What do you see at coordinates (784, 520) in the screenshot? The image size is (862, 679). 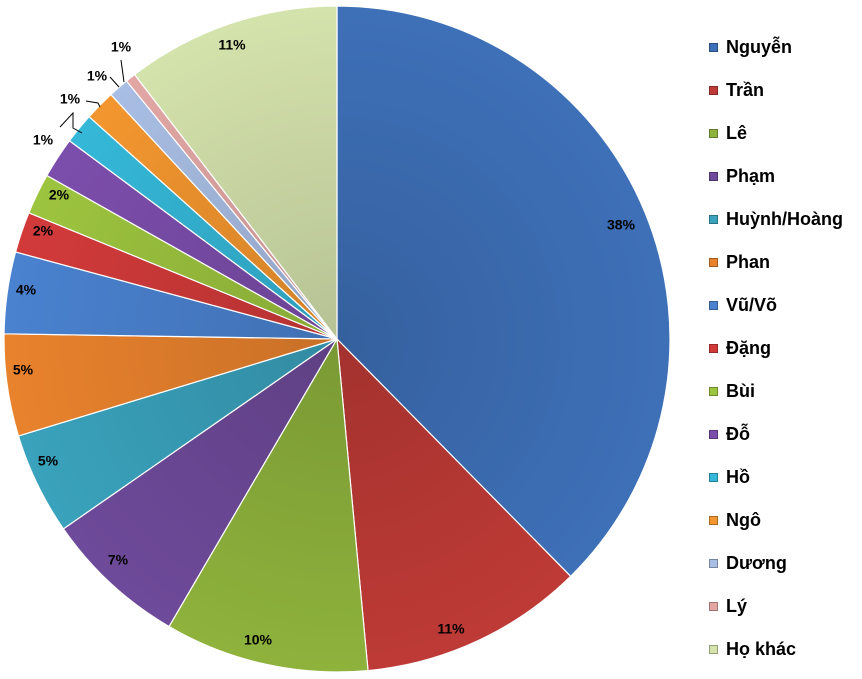 I see `legend-item-11: Ngô` at bounding box center [784, 520].